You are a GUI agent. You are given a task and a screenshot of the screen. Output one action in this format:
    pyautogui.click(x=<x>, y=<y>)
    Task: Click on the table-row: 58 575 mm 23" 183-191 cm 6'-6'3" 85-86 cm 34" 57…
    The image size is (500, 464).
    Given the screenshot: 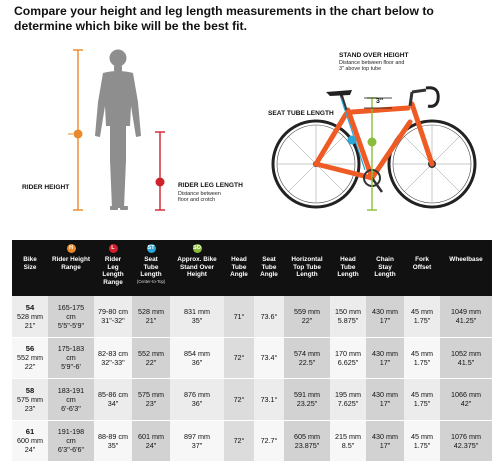 What is the action you would take?
    pyautogui.click(x=252, y=400)
    